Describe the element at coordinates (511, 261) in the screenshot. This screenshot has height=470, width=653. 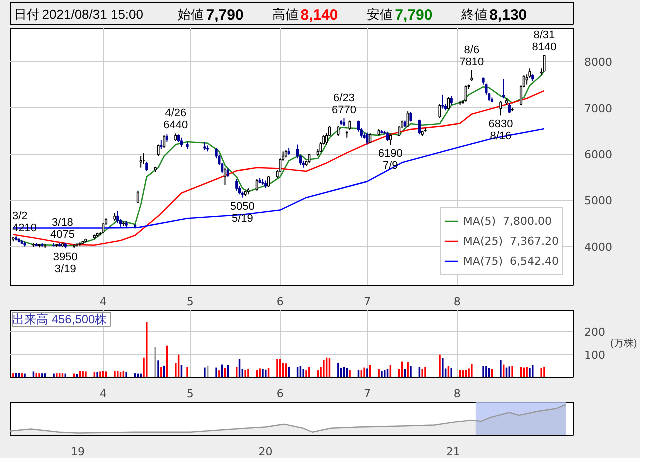
I see `legend-label: MA(75) 6,542.40` at that location.